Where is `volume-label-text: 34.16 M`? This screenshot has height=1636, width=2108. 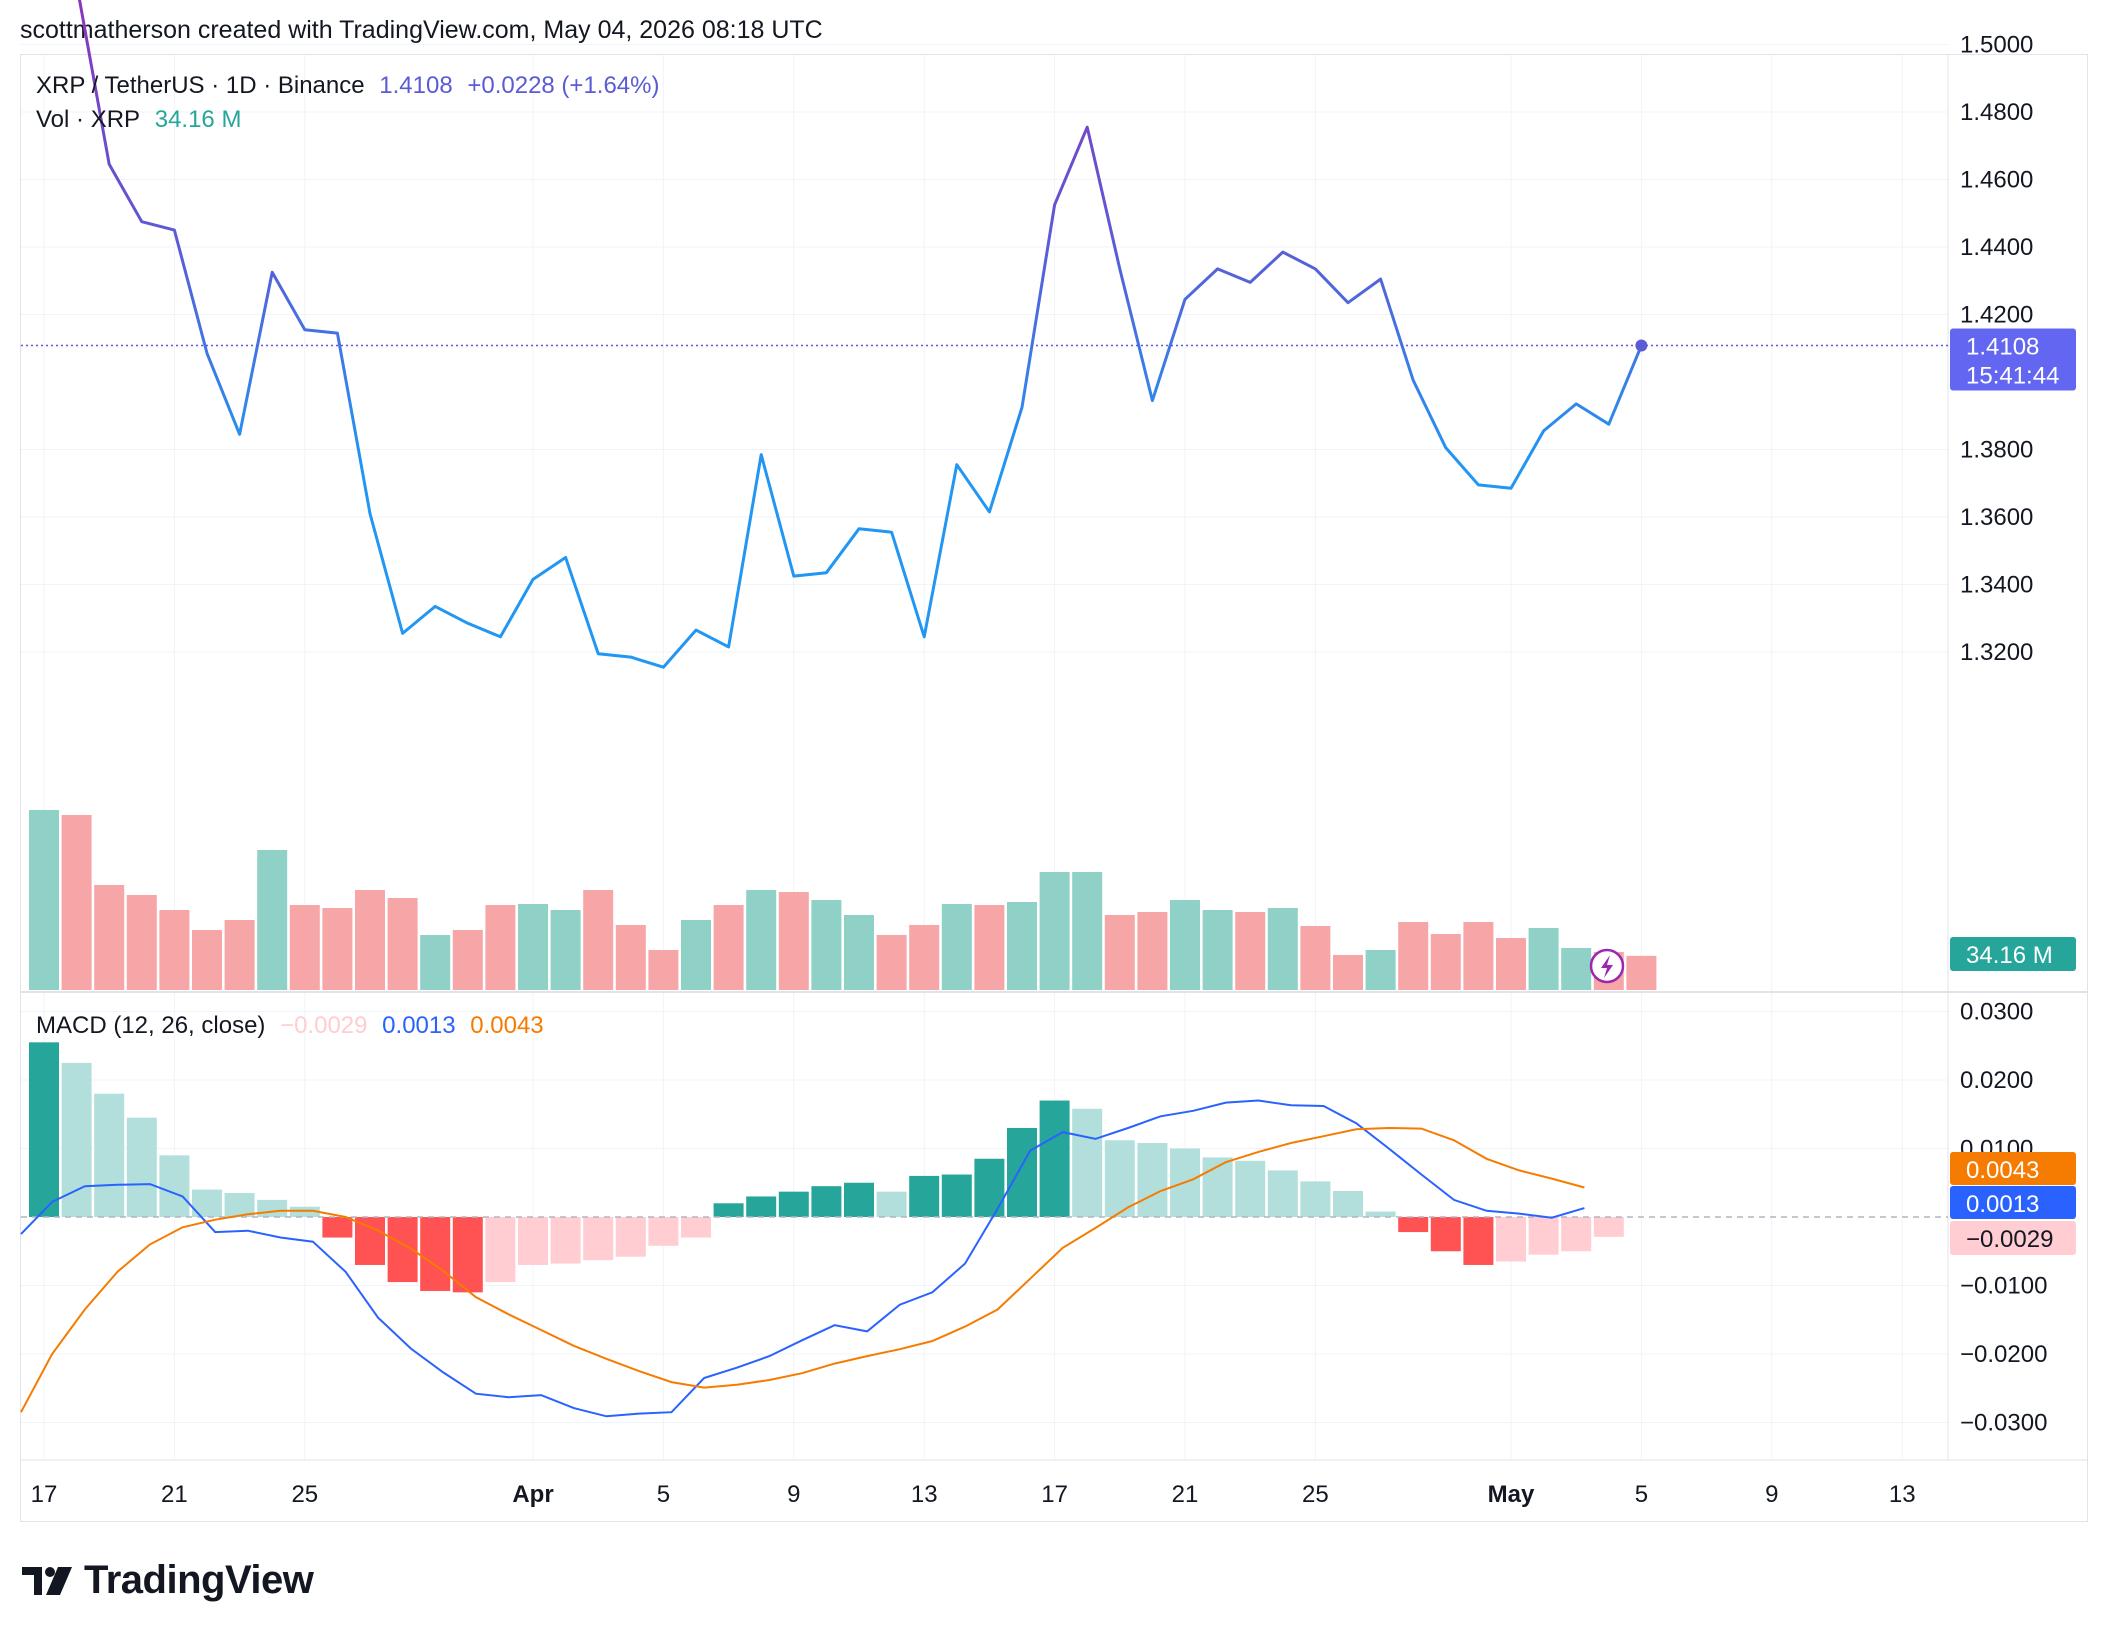
volume-label-text: 34.16 M is located at coordinates (2009, 955).